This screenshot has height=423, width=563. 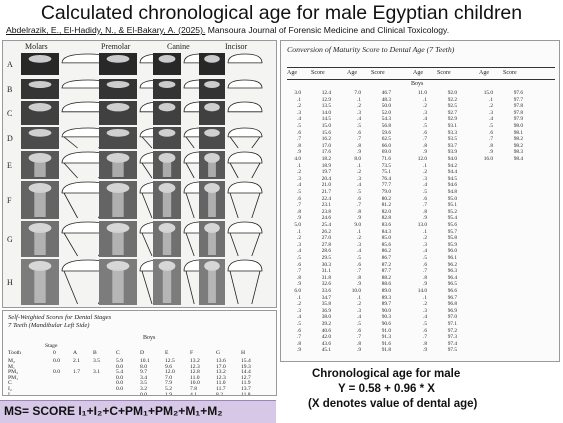 What do you see at coordinates (326, 297) in the screenshot?
I see `conversion-score-cell: 34.7` at bounding box center [326, 297].